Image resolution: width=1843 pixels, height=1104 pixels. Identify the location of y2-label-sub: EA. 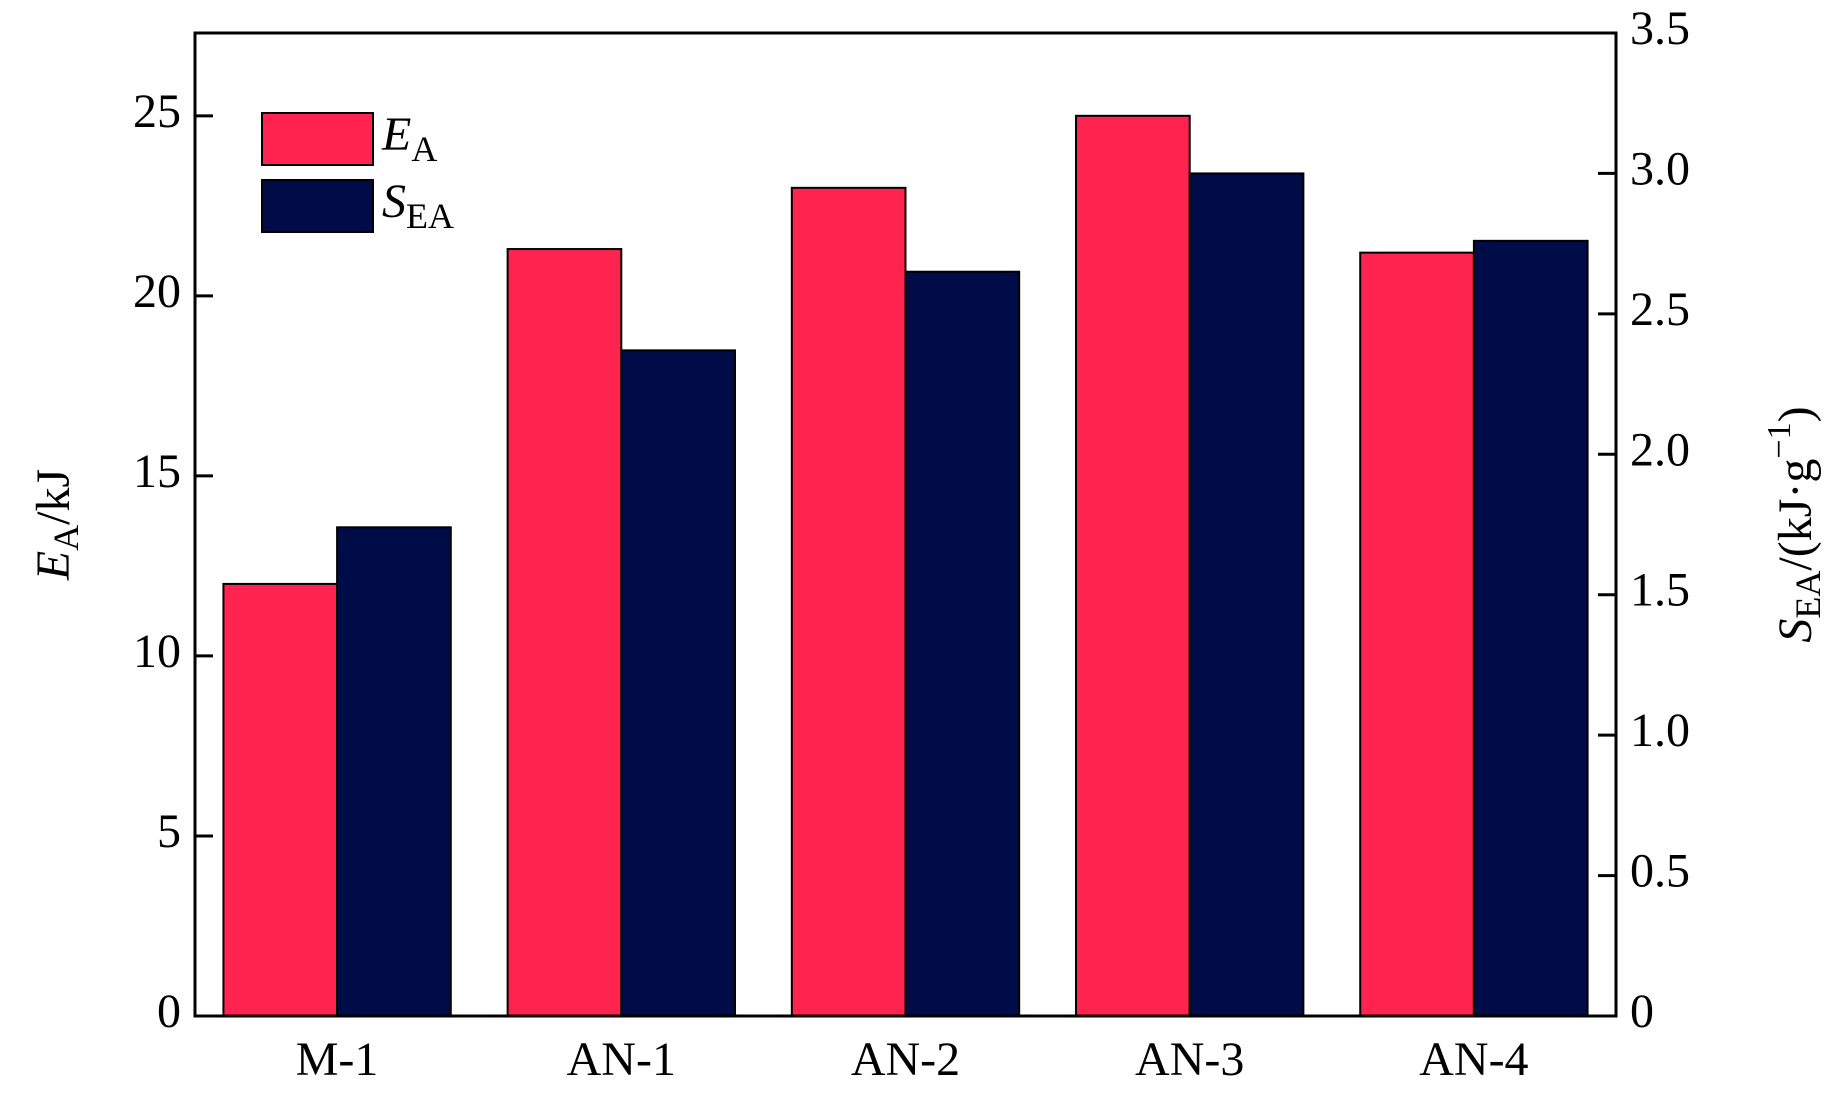
(1808, 595).